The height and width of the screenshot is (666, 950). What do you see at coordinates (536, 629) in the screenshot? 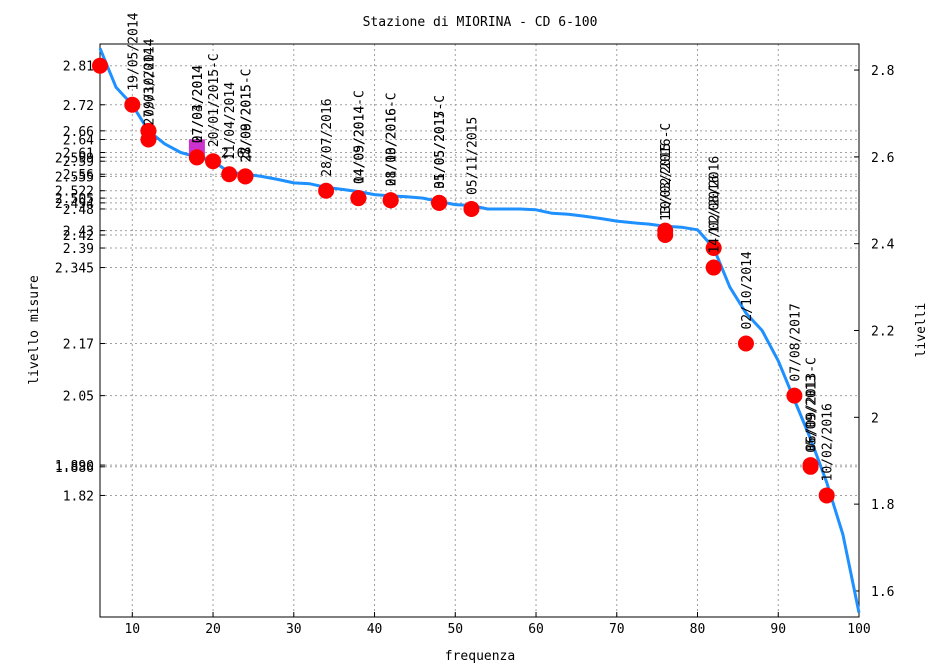
I see `x-tick-label: 60` at bounding box center [536, 629].